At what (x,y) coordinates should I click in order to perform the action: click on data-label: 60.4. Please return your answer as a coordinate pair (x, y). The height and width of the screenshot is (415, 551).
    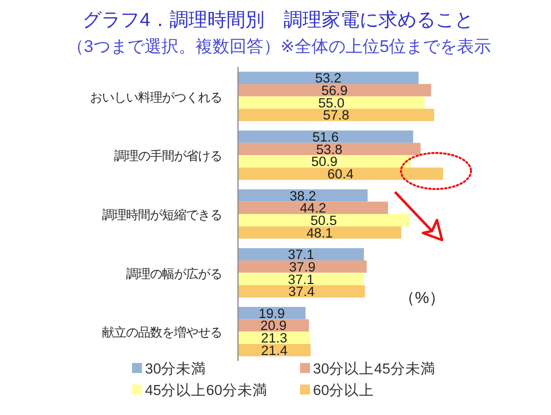
    Looking at the image, I should click on (340, 174).